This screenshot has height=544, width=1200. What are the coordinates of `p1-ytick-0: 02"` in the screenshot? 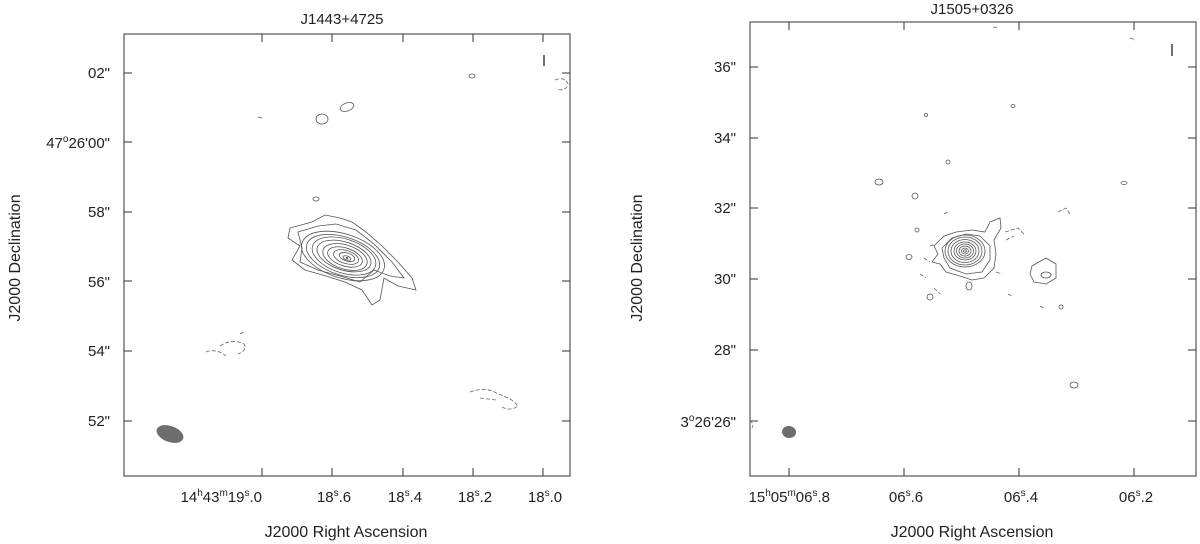 It's located at (99, 73).